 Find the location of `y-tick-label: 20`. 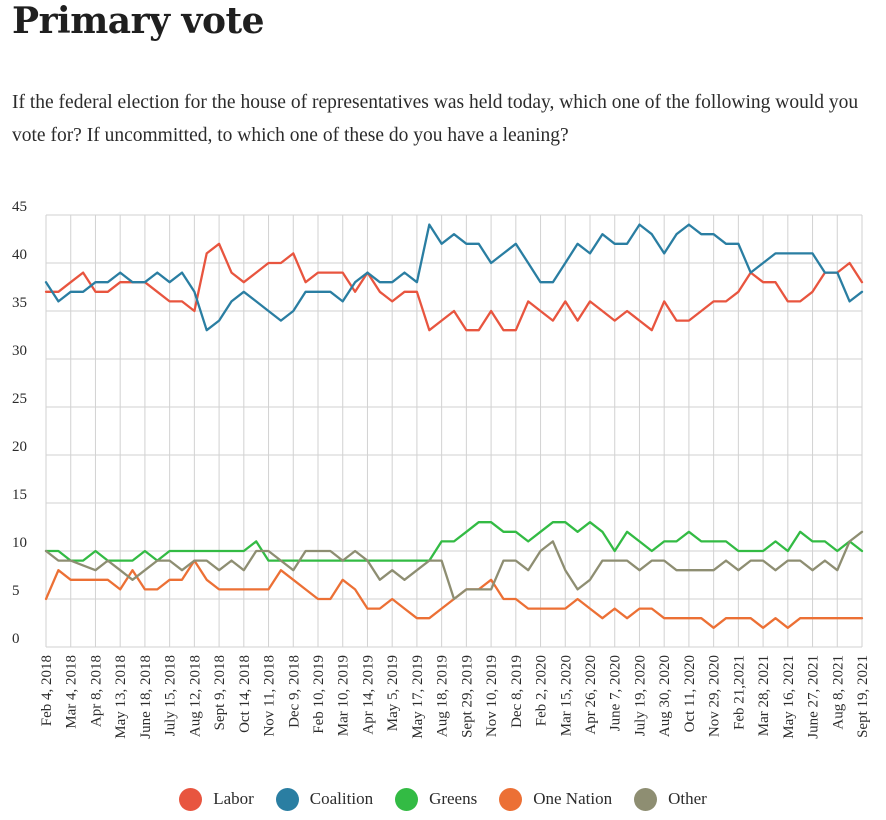

y-tick-label: 20 is located at coordinates (19, 447).